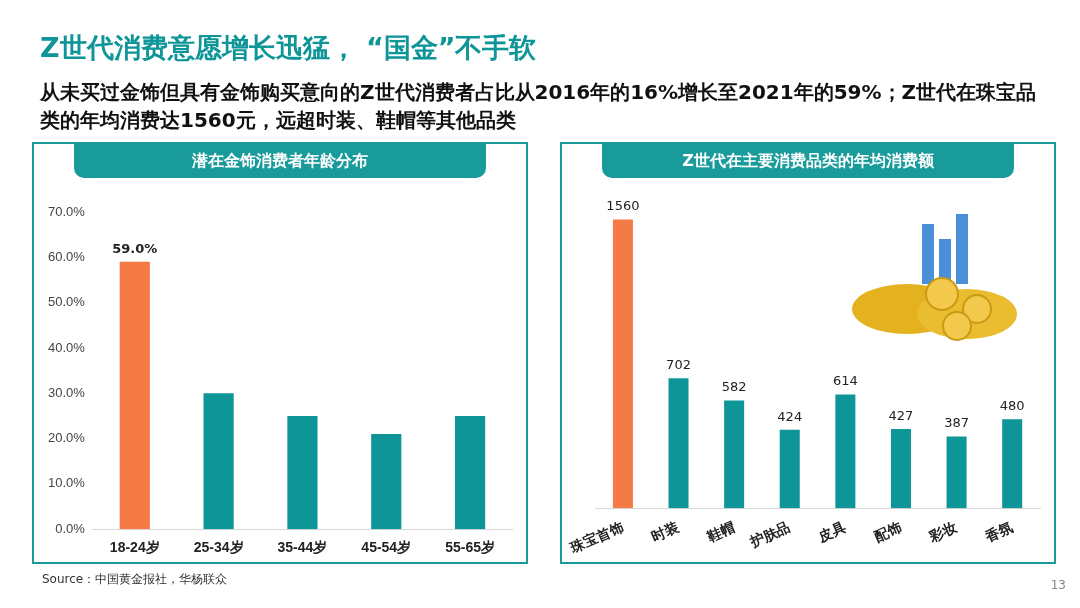 The width and height of the screenshot is (1080, 608). What do you see at coordinates (134, 547) in the screenshot?
I see `x-tick-label: 18-24岁` at bounding box center [134, 547].